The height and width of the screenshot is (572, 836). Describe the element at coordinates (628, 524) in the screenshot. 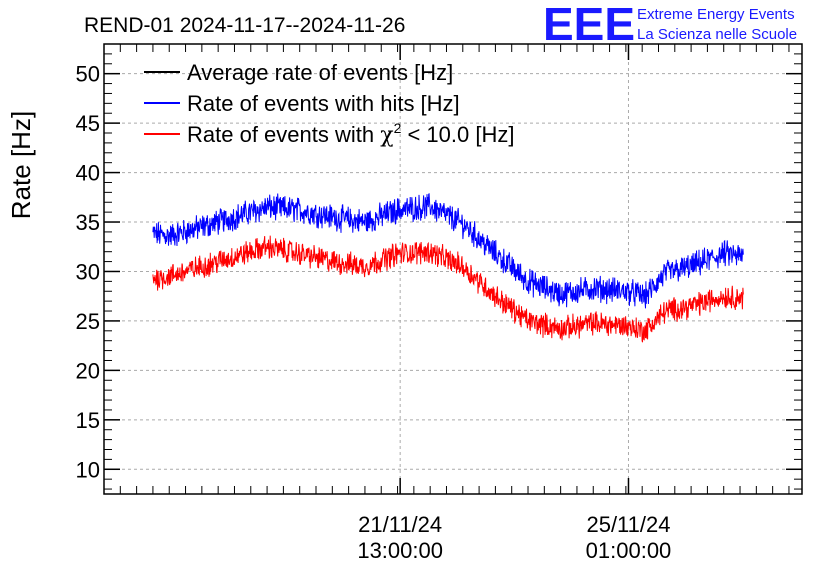

I see `x-tick-label-date: 25/11/24` at that location.